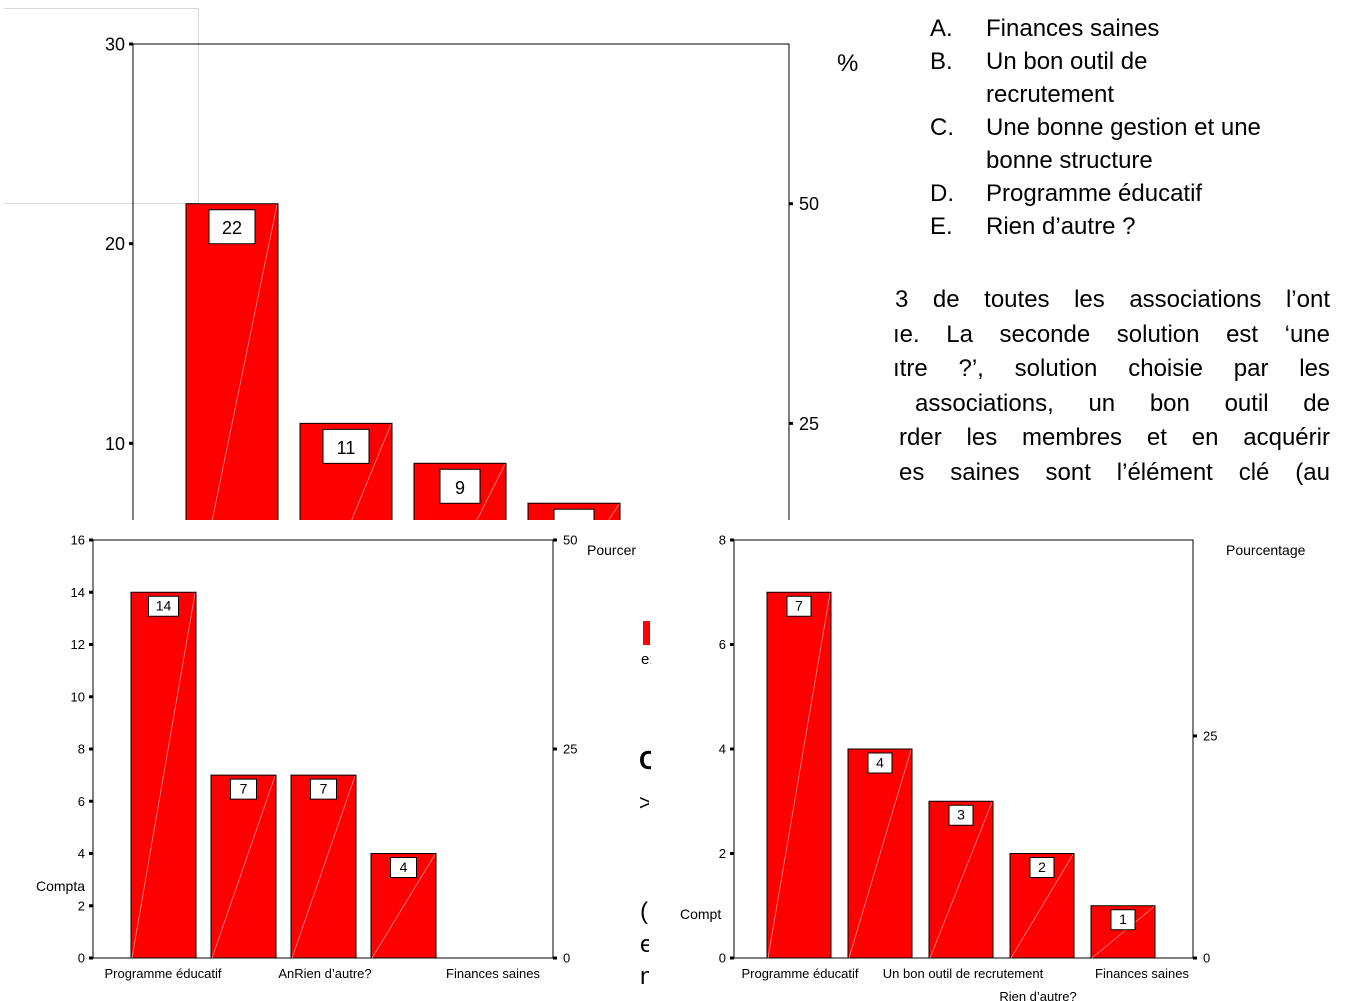 The image size is (1350, 1001). What do you see at coordinates (646, 659) in the screenshot?
I see `hidden-text-fragment: e:` at bounding box center [646, 659].